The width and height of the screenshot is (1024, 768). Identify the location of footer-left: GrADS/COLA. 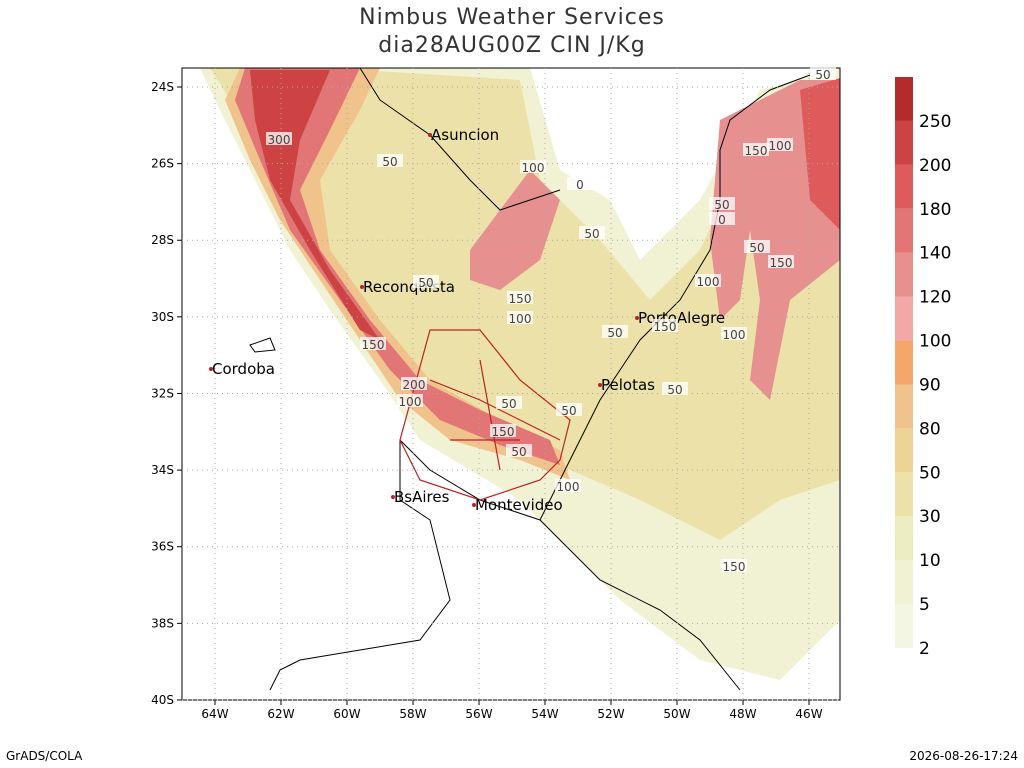
(44, 756).